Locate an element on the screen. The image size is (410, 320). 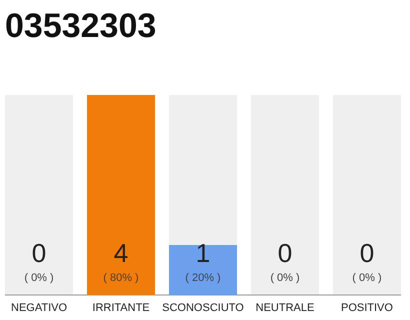
x-tick-label: NEGATIVO is located at coordinates (39, 308).